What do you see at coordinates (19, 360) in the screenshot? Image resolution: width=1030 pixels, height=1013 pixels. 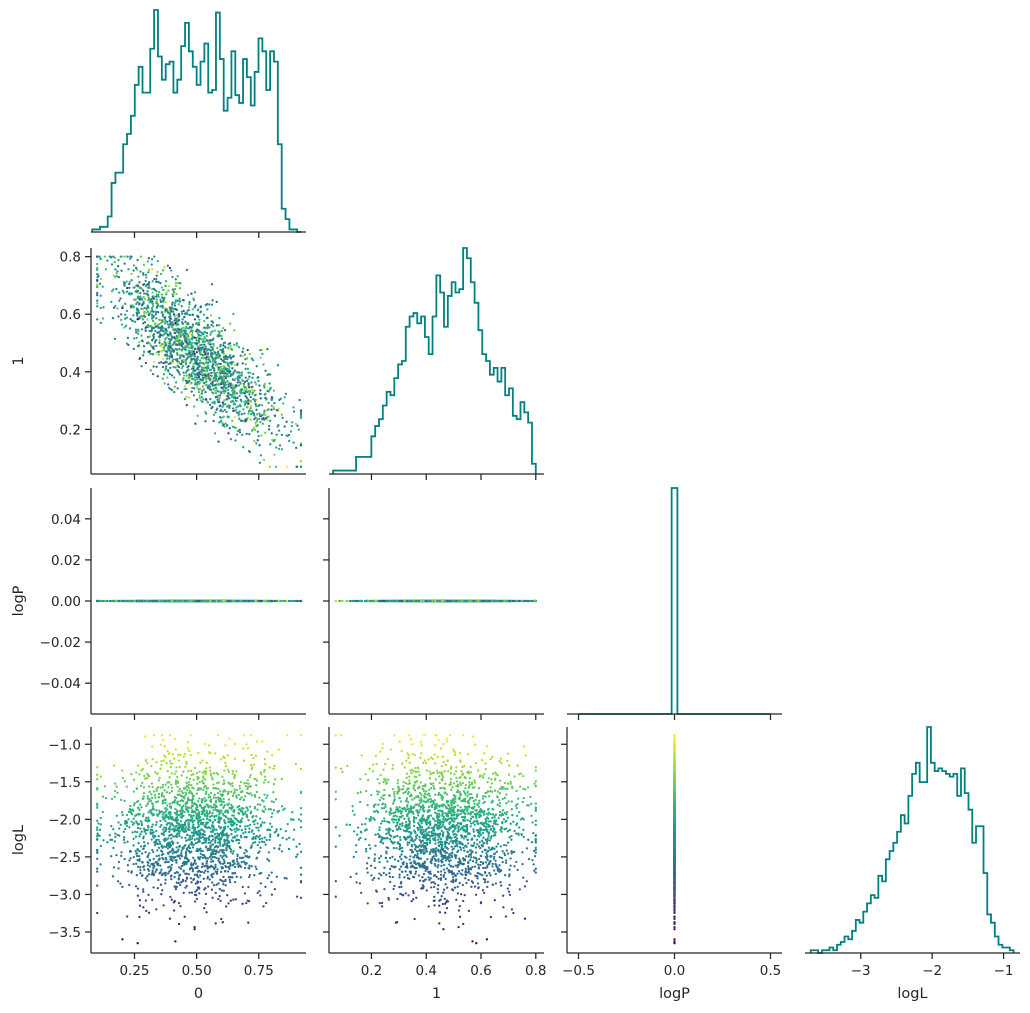 I see `y-axis-label: 1` at bounding box center [19, 360].